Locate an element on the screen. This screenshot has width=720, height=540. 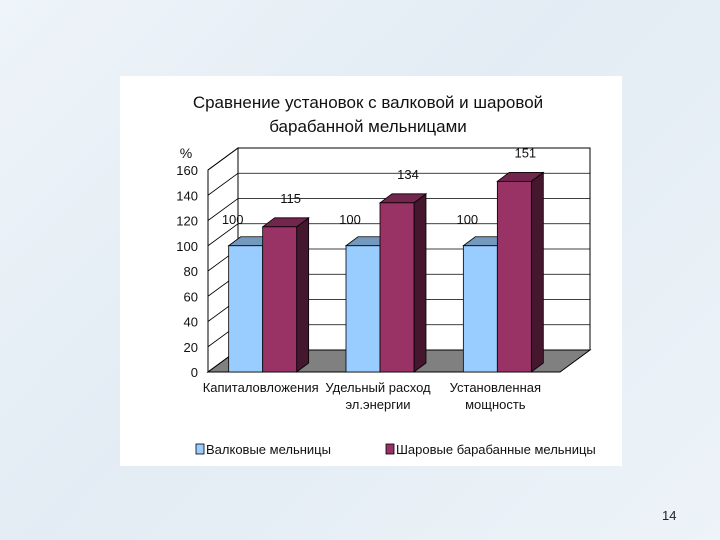
legend-label: Валковые мельницы is located at coordinates (268, 449).